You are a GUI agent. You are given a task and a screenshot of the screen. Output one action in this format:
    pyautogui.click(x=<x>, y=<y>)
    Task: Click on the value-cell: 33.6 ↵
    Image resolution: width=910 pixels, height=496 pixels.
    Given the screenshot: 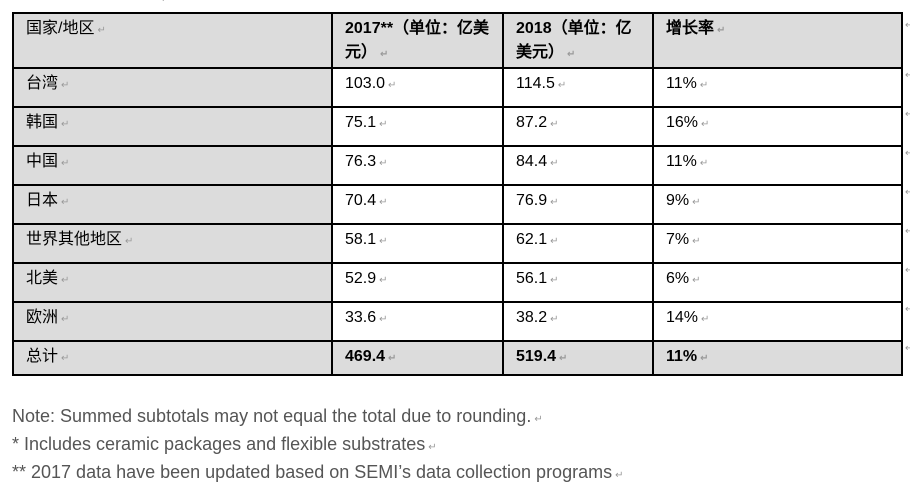 What is the action you would take?
    pyautogui.click(x=417, y=321)
    